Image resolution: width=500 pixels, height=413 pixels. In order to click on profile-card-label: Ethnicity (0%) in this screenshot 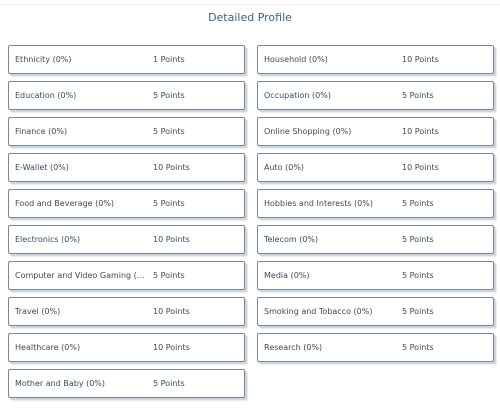, I will do `click(43, 59)`.